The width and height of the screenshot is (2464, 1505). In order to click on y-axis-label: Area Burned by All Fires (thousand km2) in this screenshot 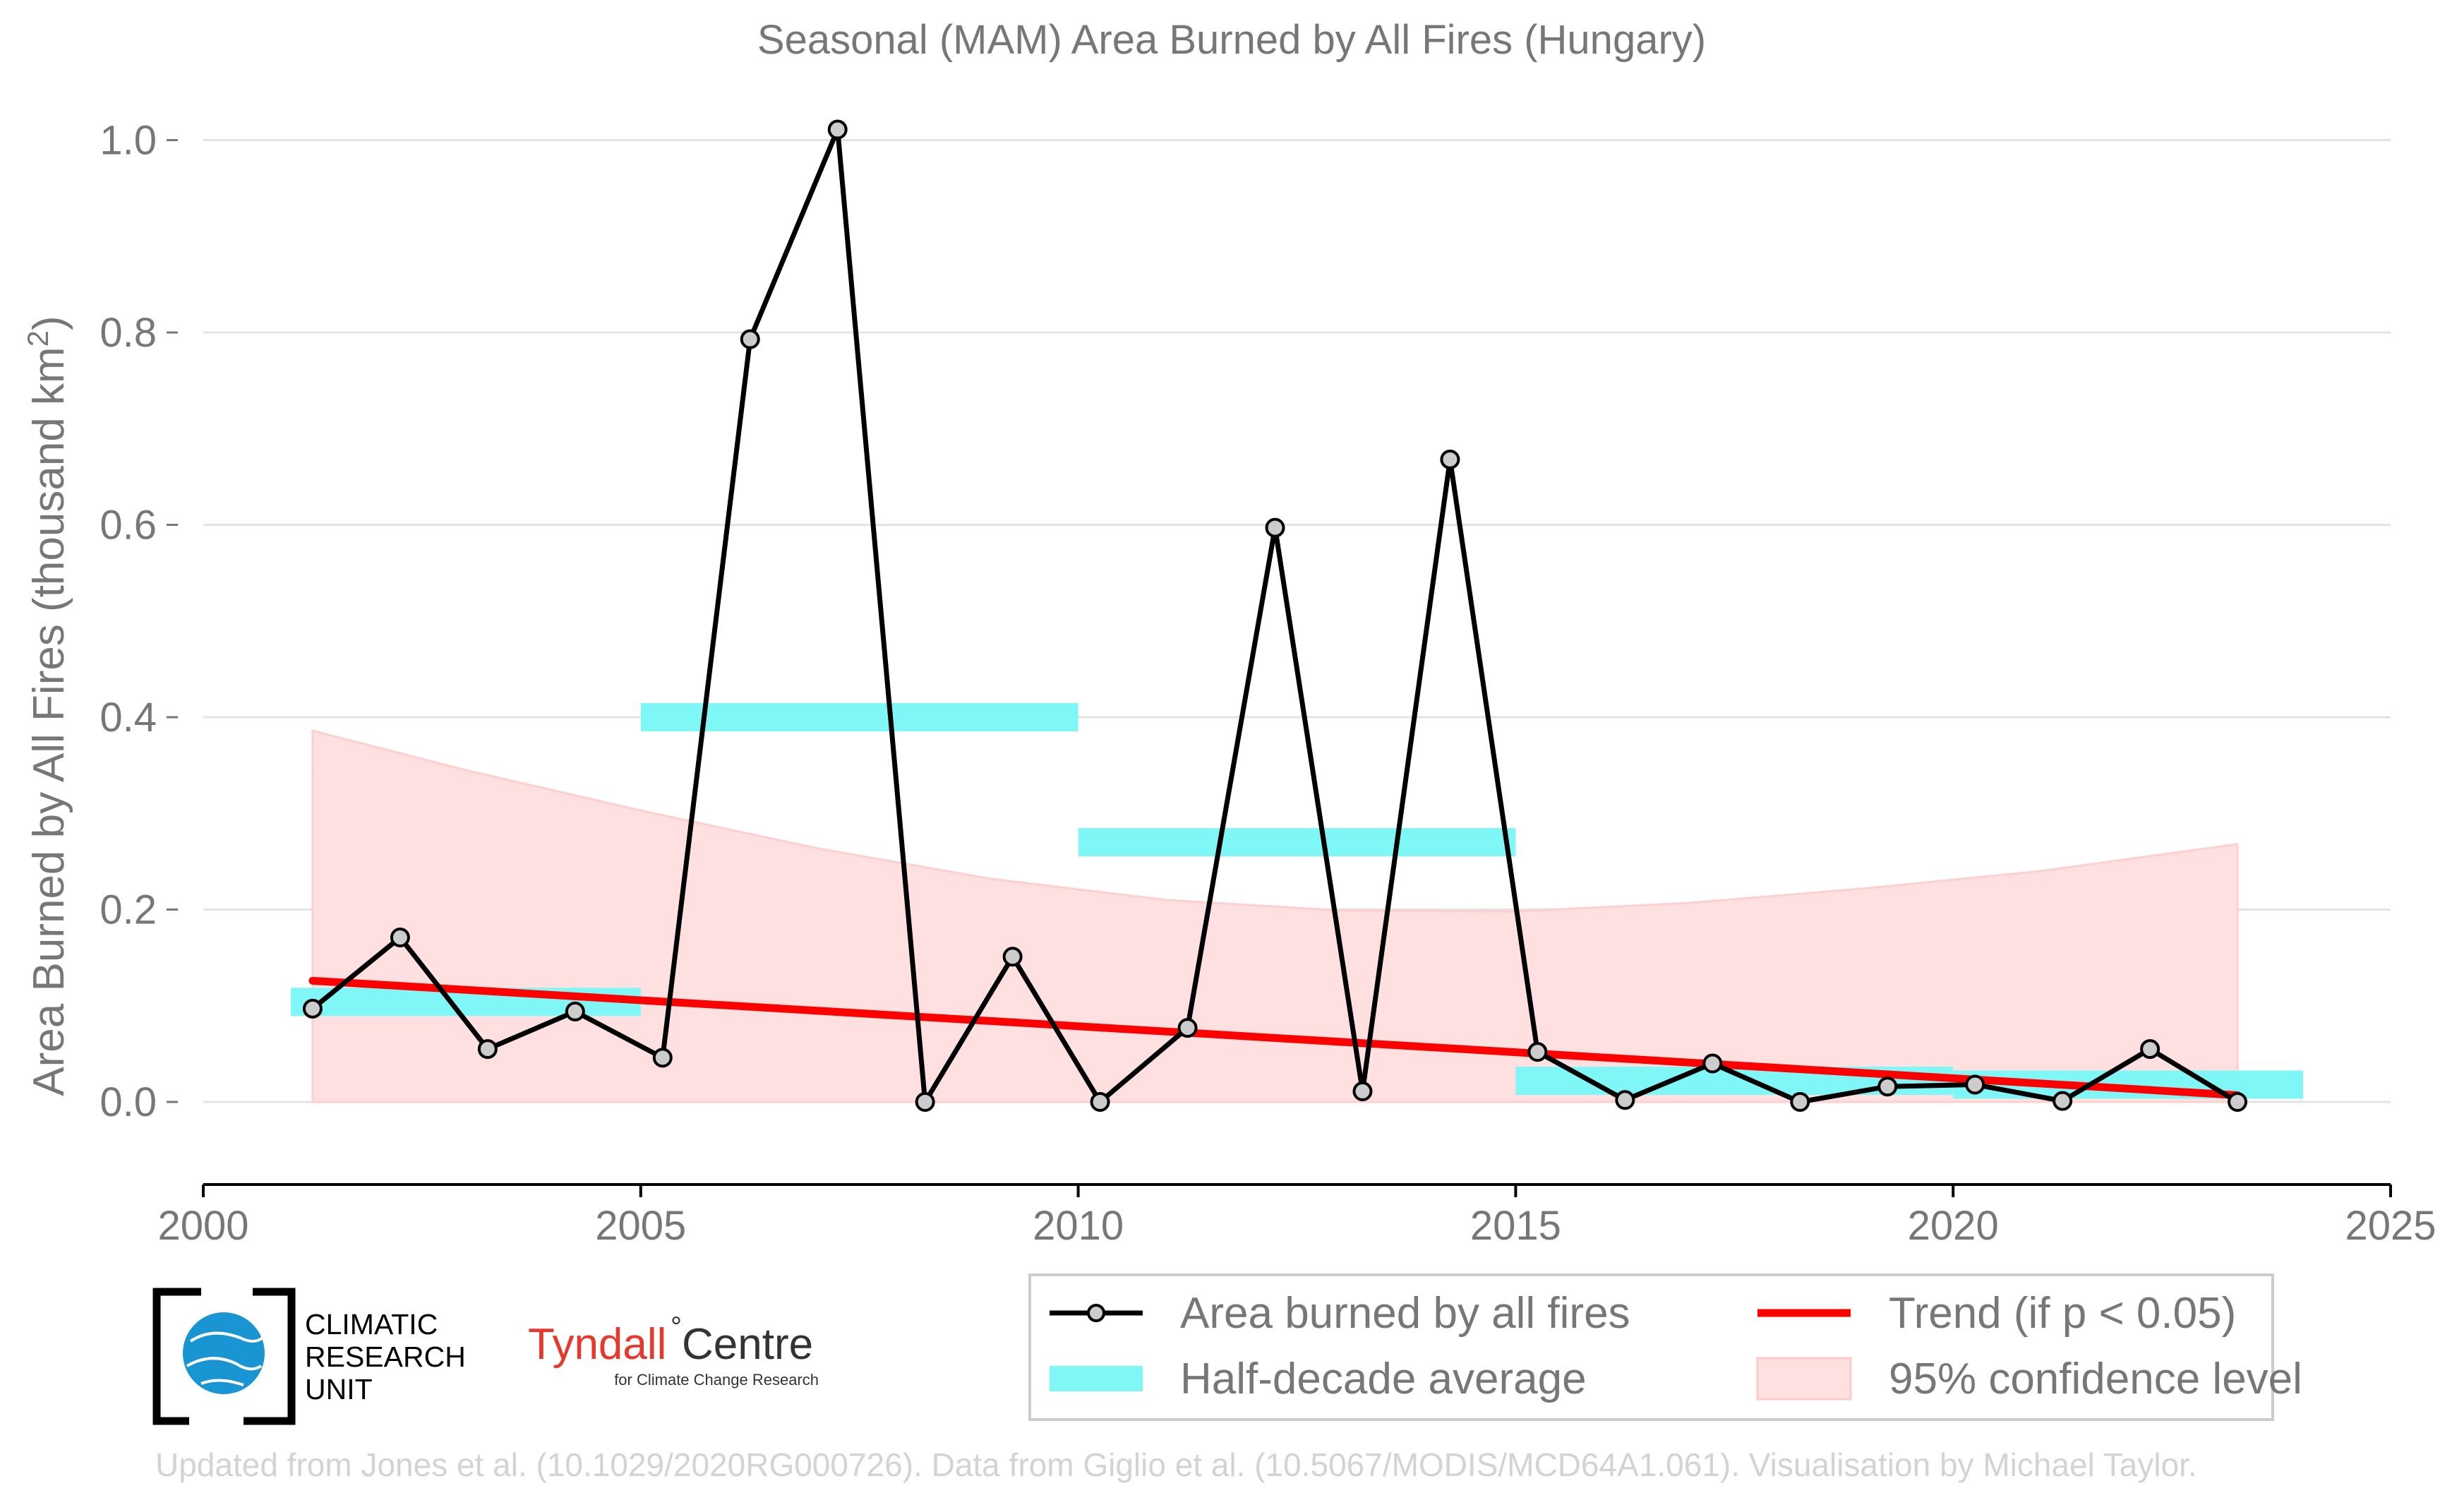, I will do `click(47, 706)`.